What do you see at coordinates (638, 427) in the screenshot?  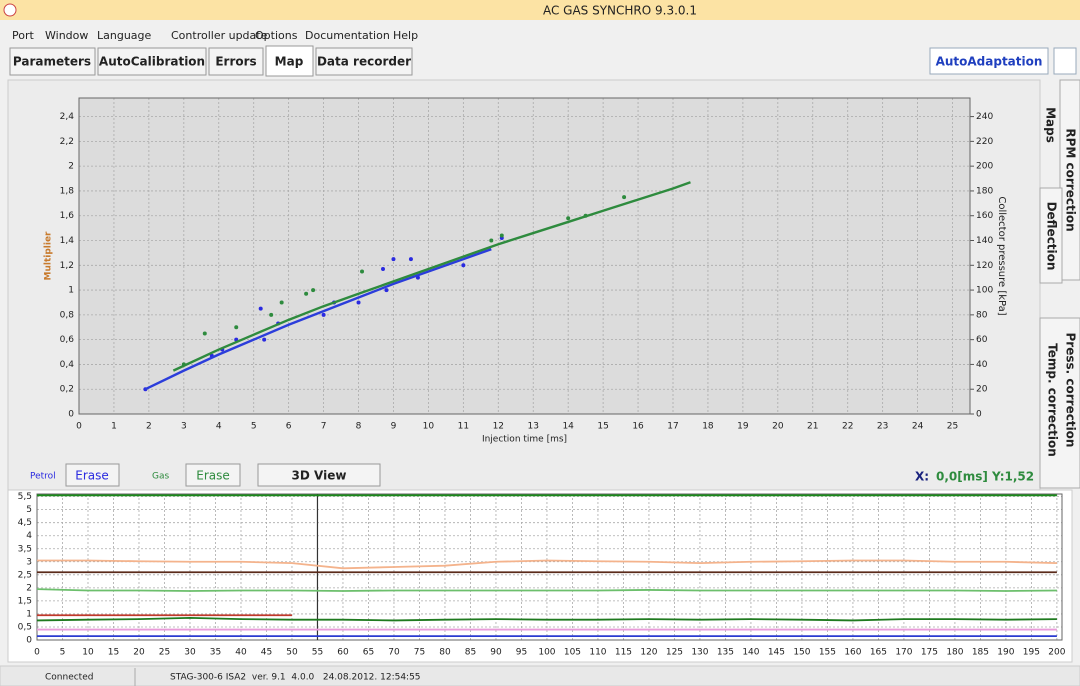 I see `x-tick-label: 16` at bounding box center [638, 427].